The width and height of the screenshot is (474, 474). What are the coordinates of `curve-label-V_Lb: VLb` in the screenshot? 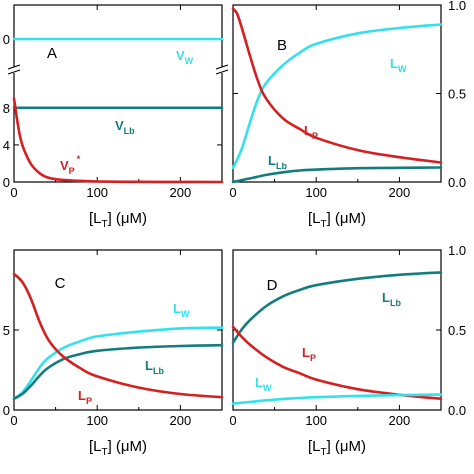 It's located at (125, 127).